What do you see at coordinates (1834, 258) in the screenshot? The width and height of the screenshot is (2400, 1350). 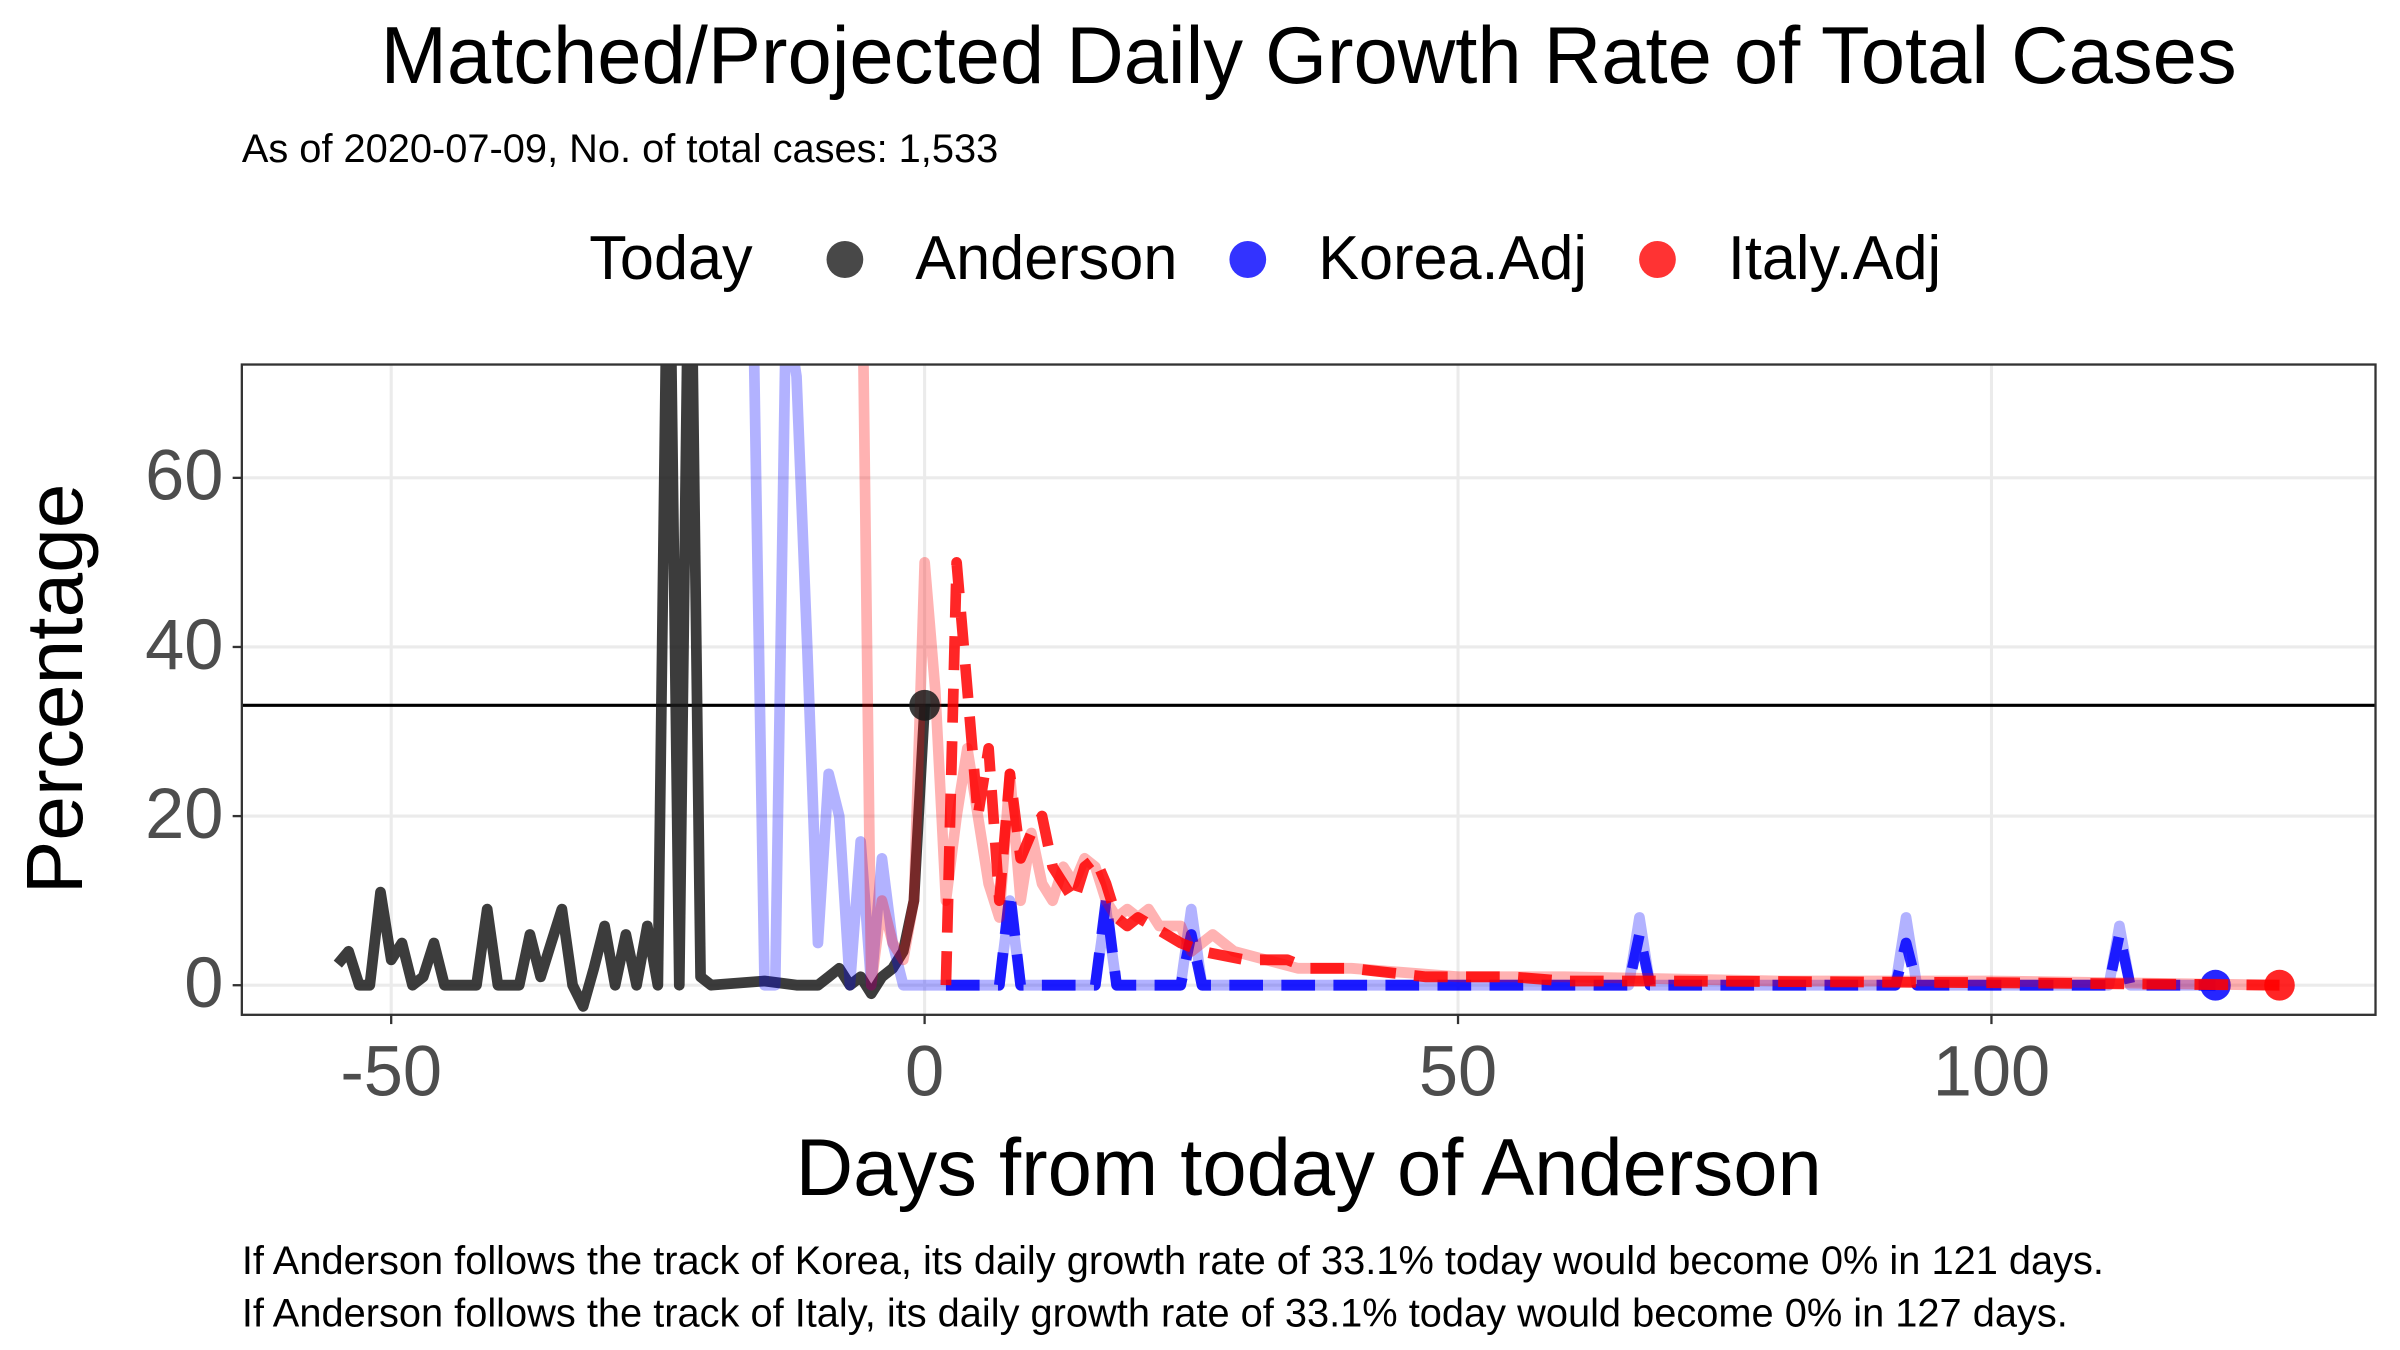 I see `legend-label: Italy.Adj` at bounding box center [1834, 258].